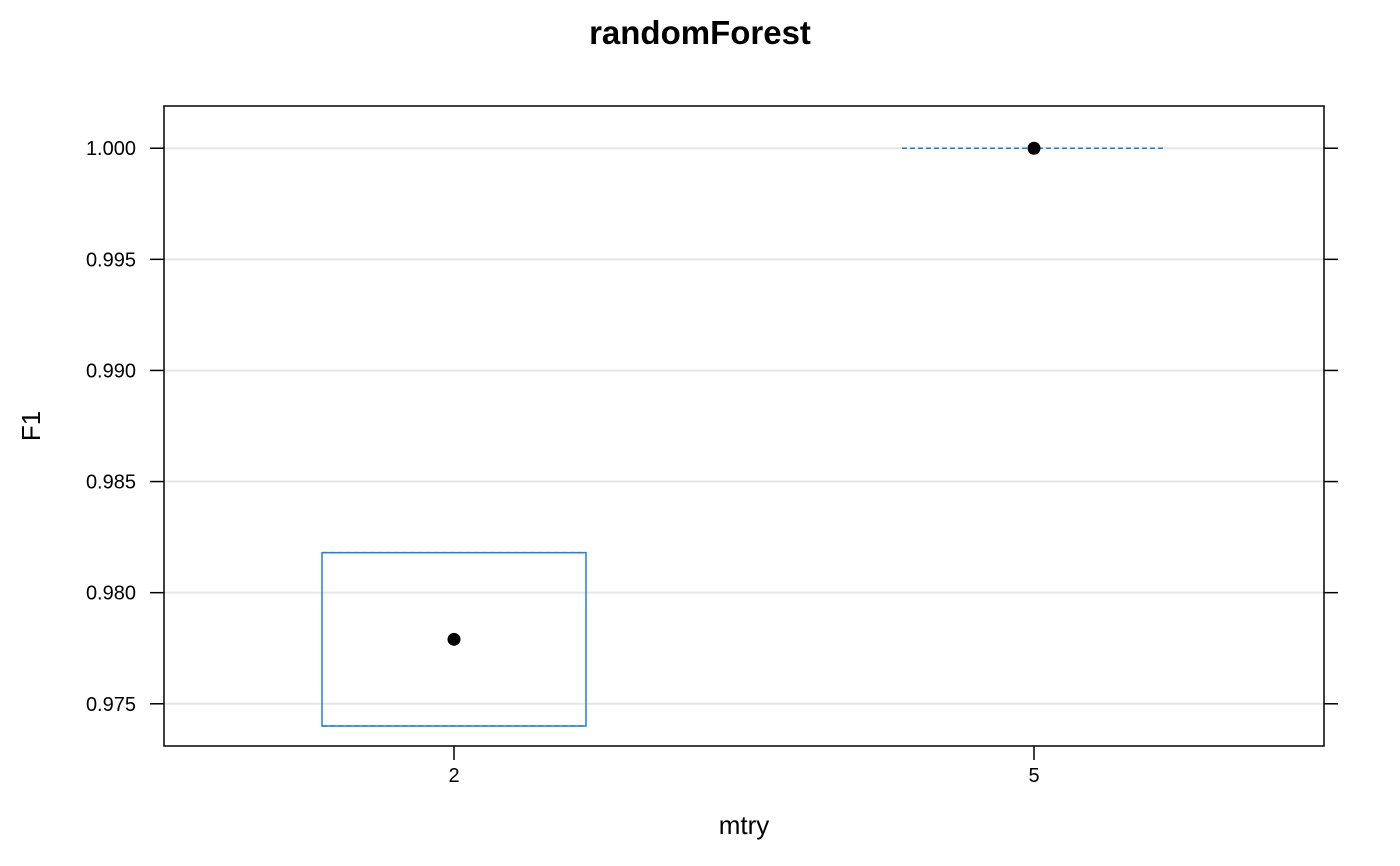  I want to click on x-tick-label: 5, so click(1033, 776).